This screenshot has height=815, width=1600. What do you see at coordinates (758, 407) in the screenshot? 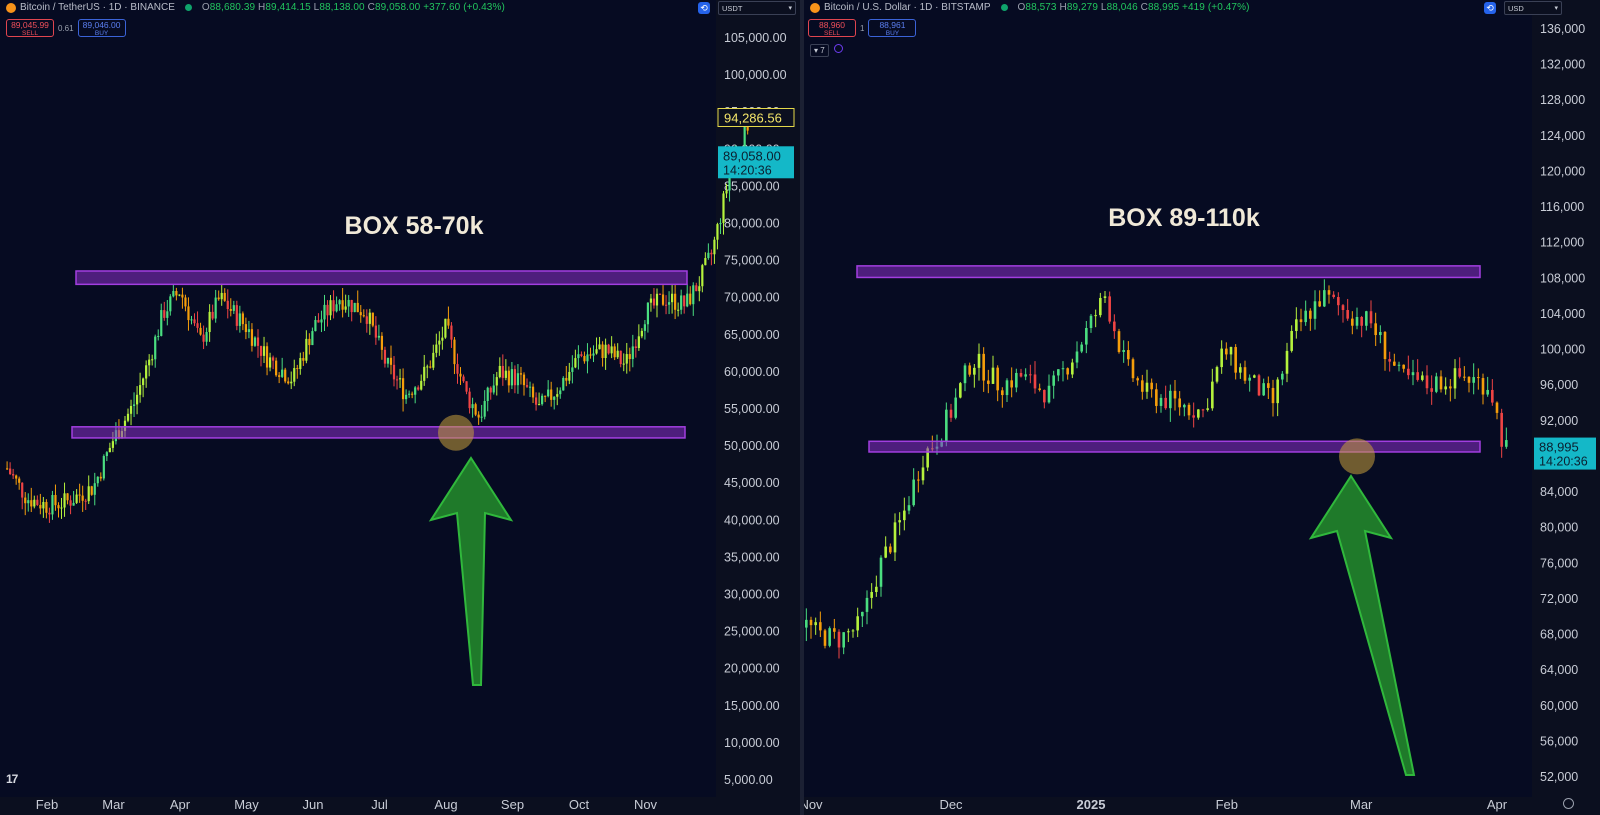
I see `price-axis` at bounding box center [758, 407].